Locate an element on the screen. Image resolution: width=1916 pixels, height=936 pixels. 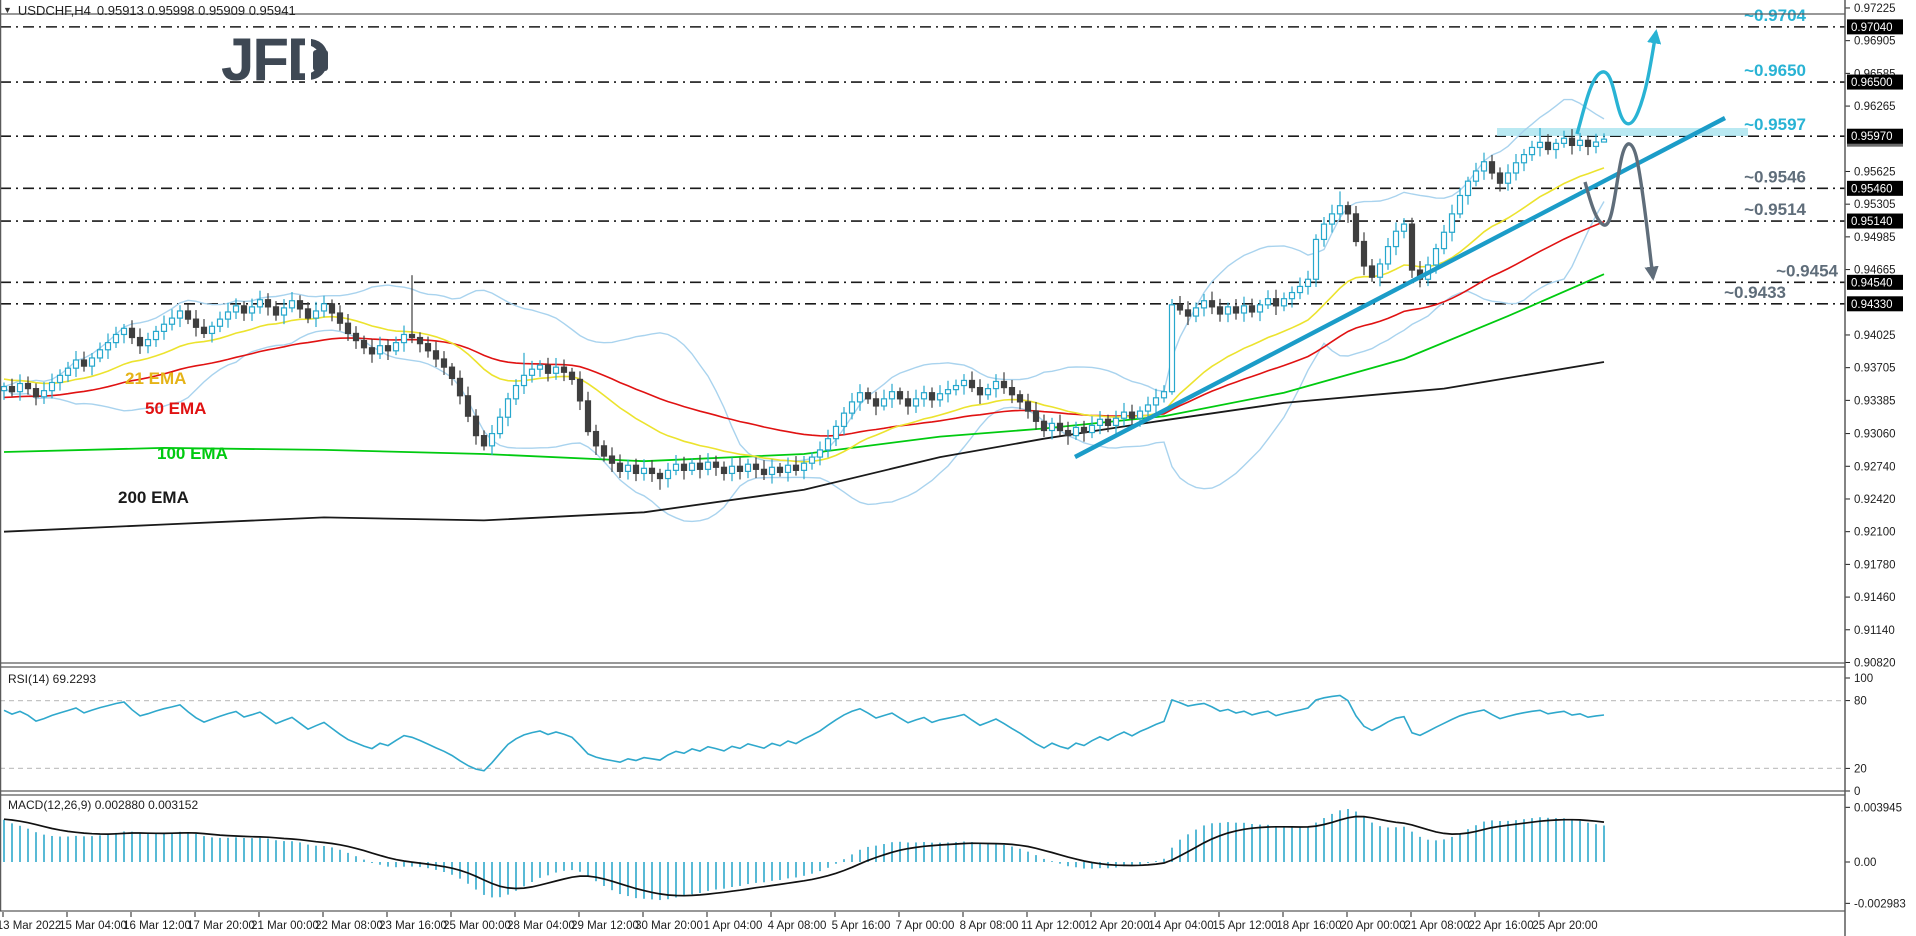
macd-indicator-label: MACD(12,26,9) 0.002880 0.003152 is located at coordinates (103, 805).